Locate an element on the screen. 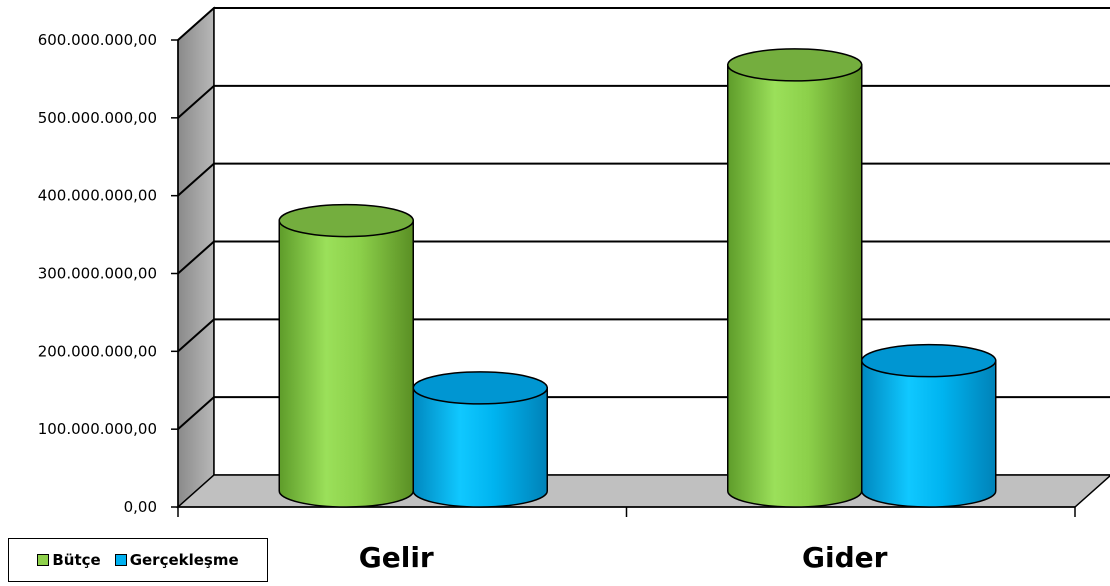  bar-gerceklesme-gelir is located at coordinates (480, 439).